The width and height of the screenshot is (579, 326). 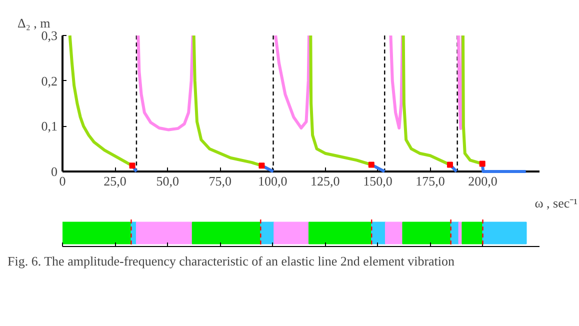 I want to click on x-tick-label: 150,0, so click(x=377, y=181).